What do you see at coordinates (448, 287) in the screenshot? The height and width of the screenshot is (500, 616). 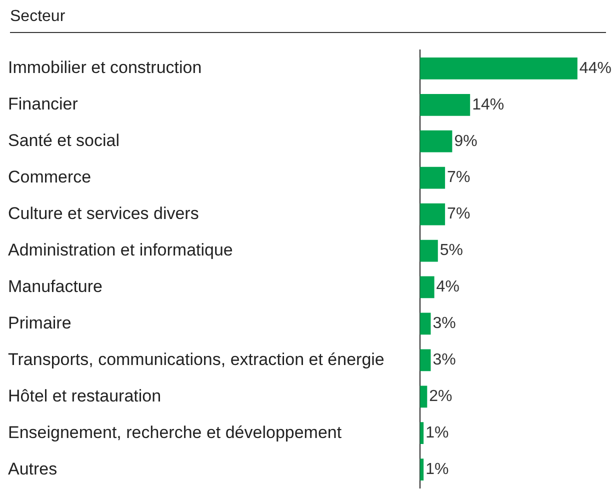 I see `data-label: 4%` at bounding box center [448, 287].